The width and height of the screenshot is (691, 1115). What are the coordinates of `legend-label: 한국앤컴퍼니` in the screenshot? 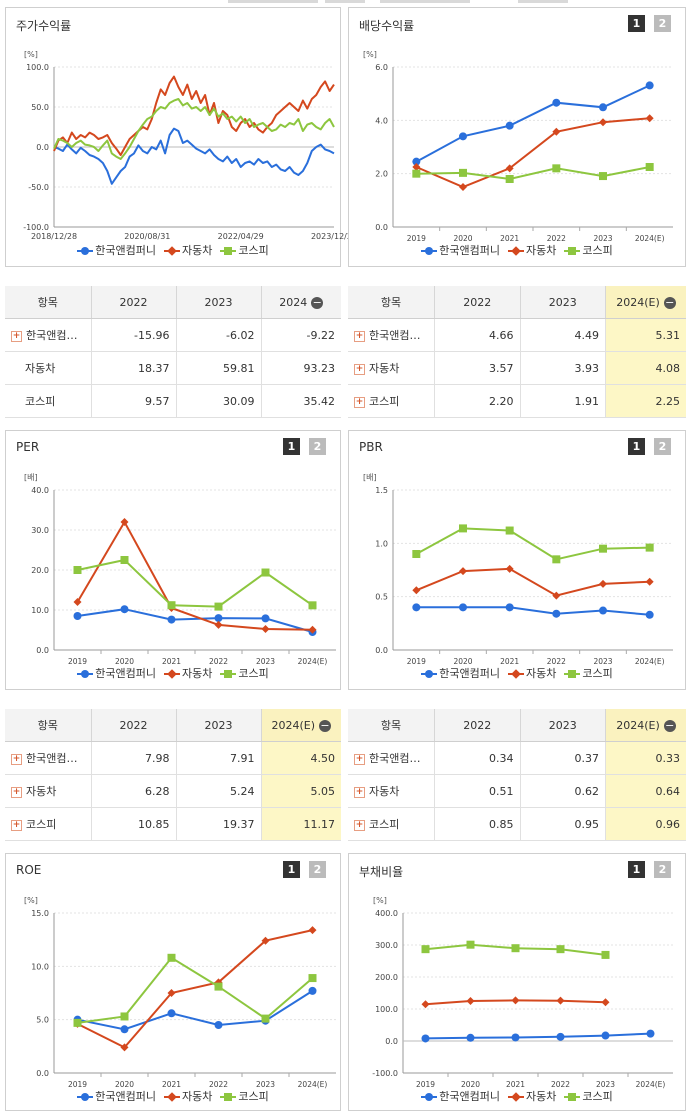 It's located at (125, 250).